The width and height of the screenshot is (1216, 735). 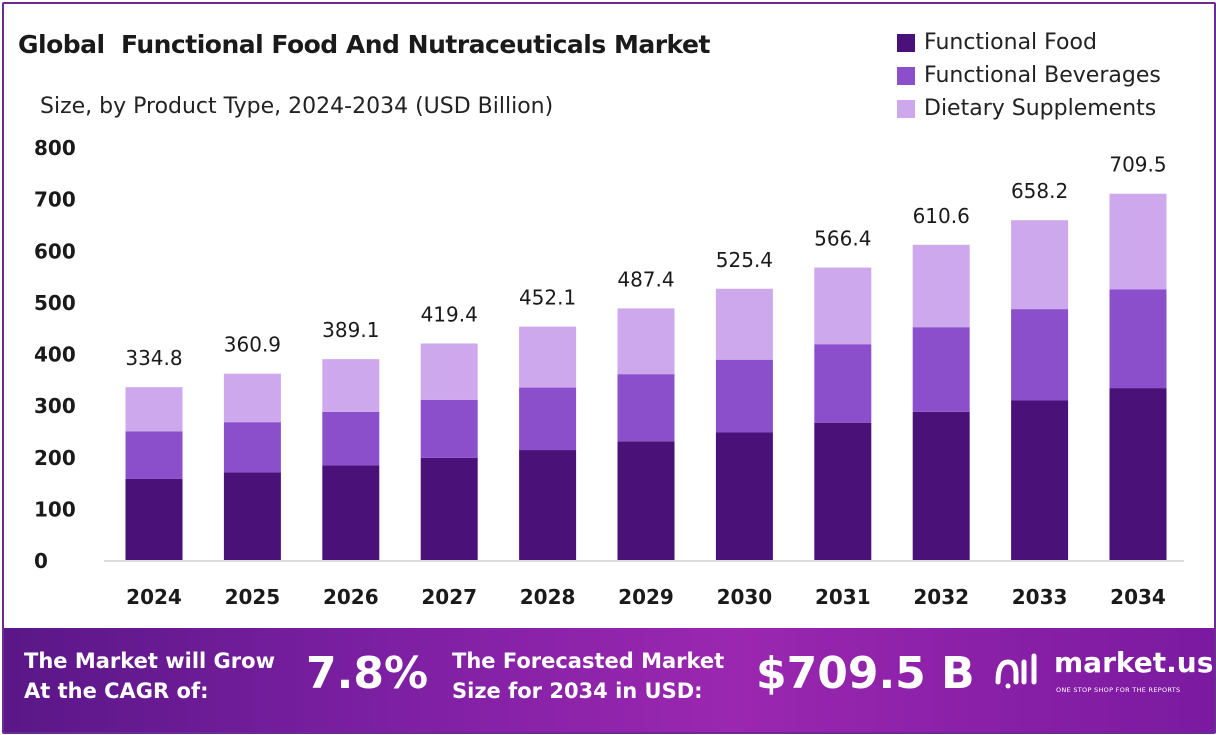 I want to click on bar-total-label: 419.4, so click(x=449, y=314).